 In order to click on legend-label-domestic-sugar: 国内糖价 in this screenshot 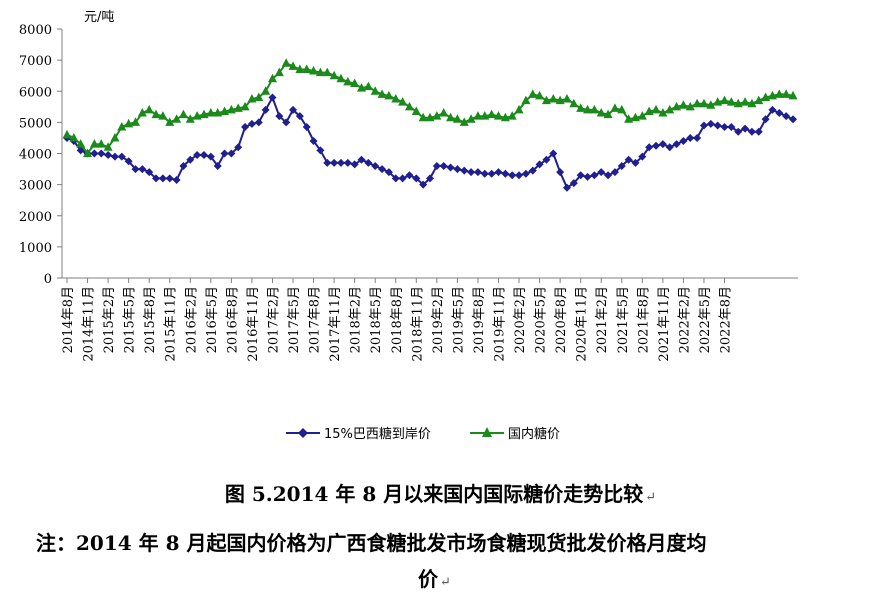, I will do `click(534, 434)`.